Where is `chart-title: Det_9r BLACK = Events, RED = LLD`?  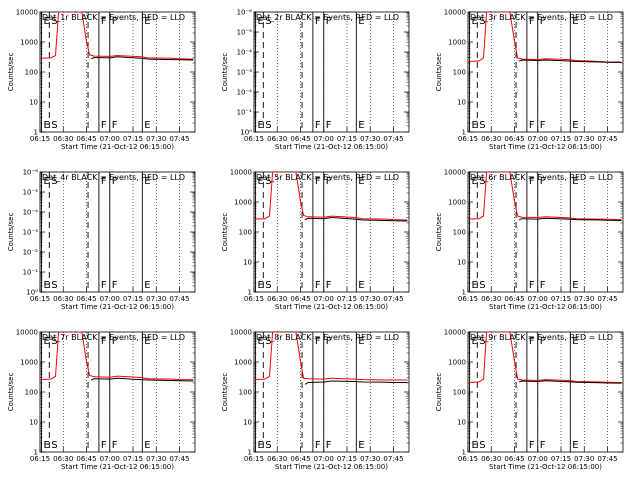
chart-title: Det_9r BLACK = Events, RED = LLD is located at coordinates (541, 337).